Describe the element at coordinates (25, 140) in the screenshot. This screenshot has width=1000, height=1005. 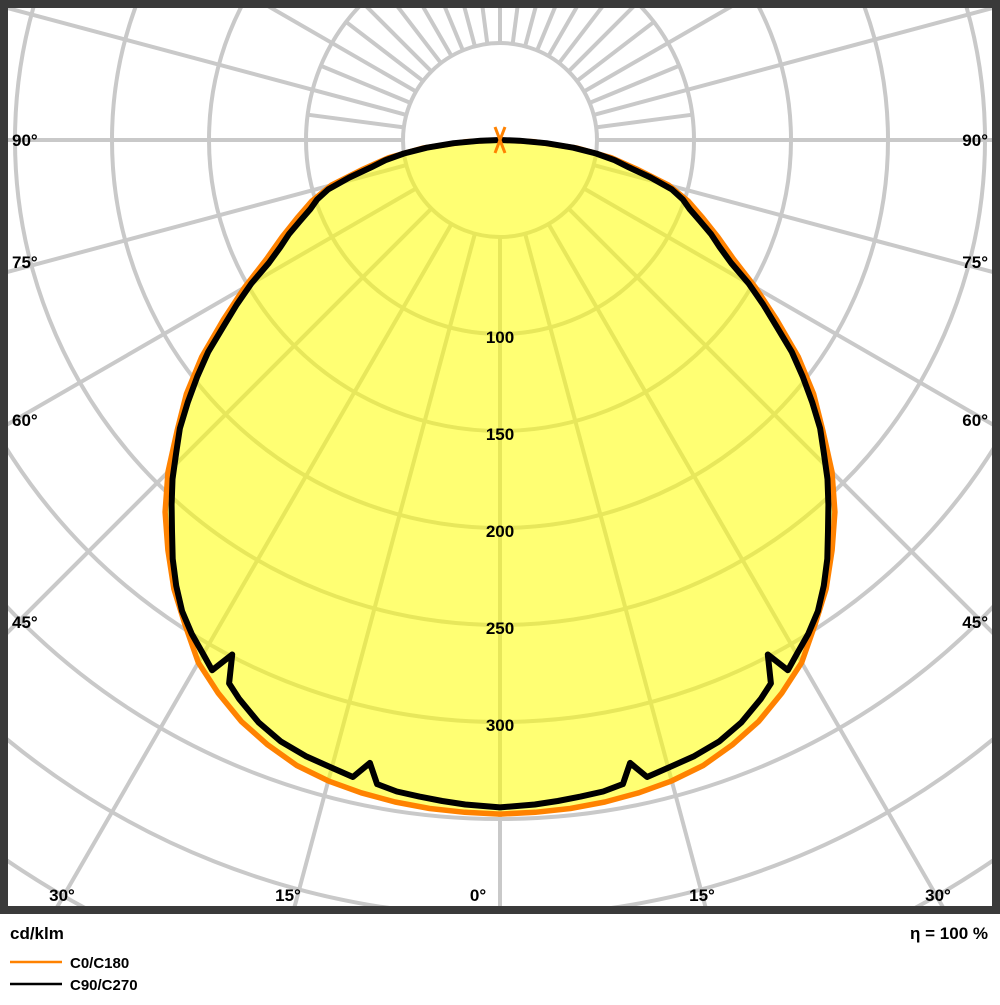
I see `angle-label-left: 90°` at that location.